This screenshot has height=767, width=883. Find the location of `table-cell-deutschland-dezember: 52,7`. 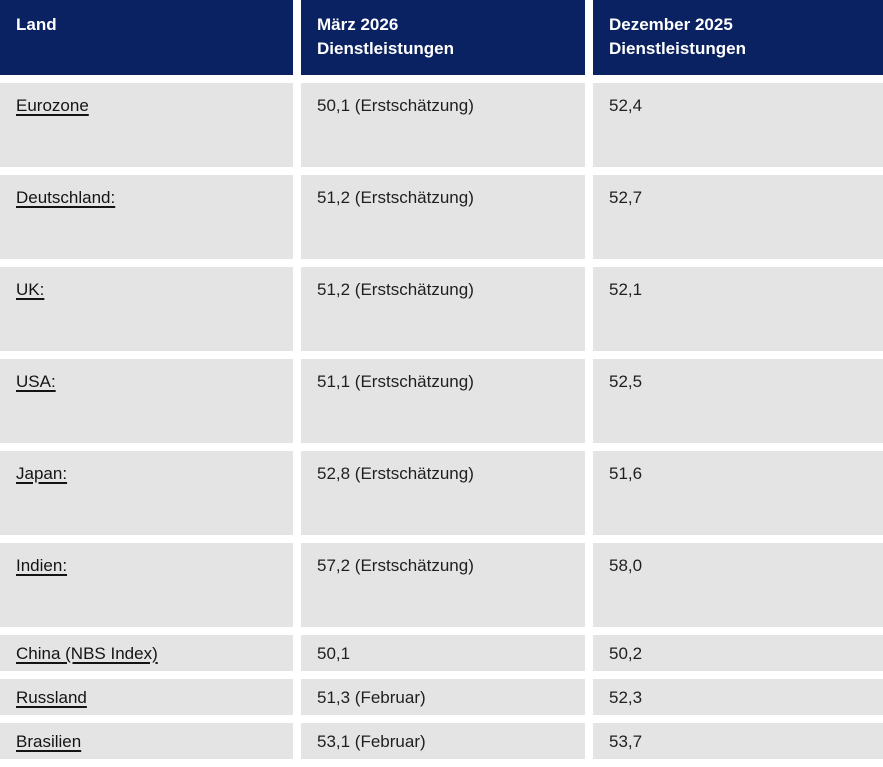

table-cell-deutschland-dezember: 52,7 is located at coordinates (738, 217).